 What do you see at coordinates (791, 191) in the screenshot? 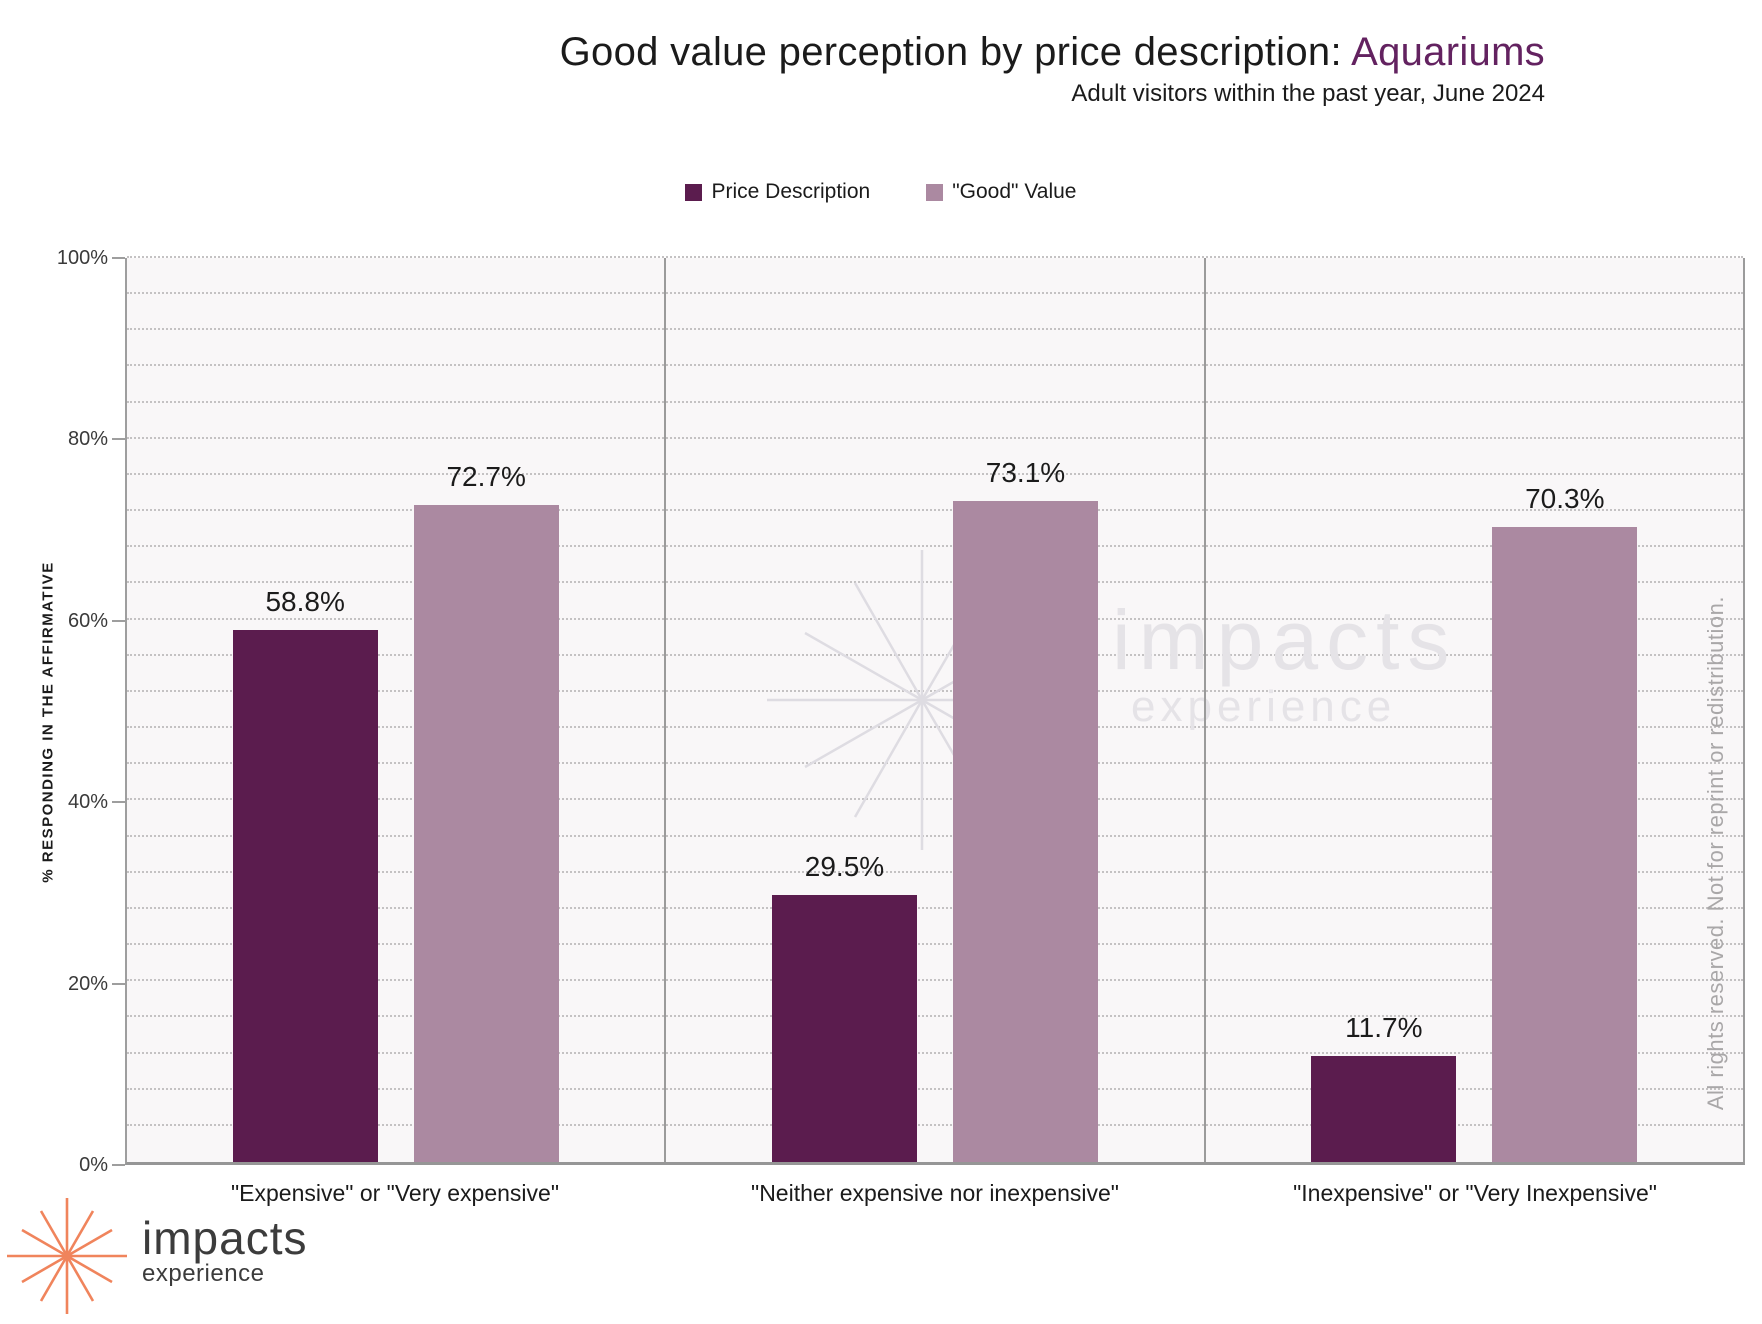
I see `legend-item-label: Price Description` at bounding box center [791, 191].